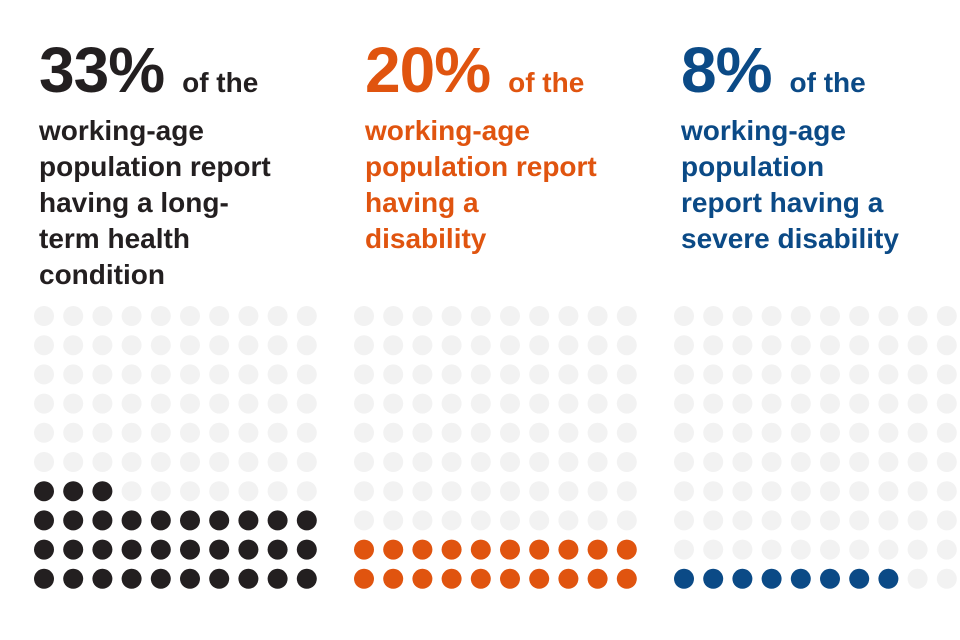  What do you see at coordinates (726, 70) in the screenshot?
I see `percentage-value: 8%` at bounding box center [726, 70].